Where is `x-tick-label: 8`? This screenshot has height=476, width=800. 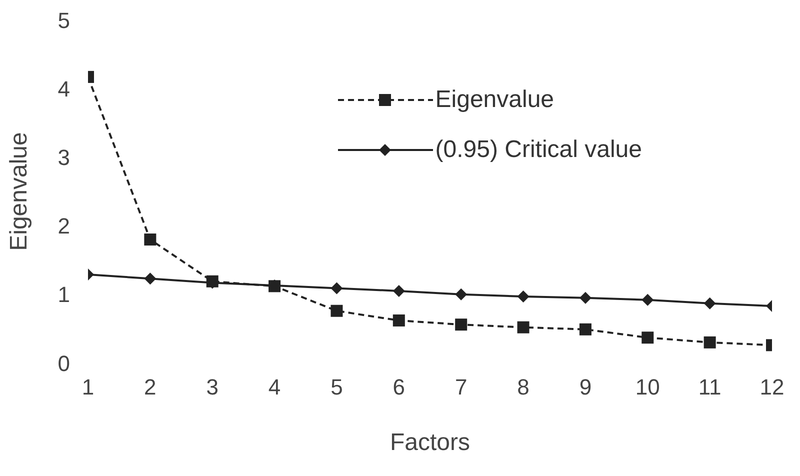
x-tick-label: 8 is located at coordinates (523, 387).